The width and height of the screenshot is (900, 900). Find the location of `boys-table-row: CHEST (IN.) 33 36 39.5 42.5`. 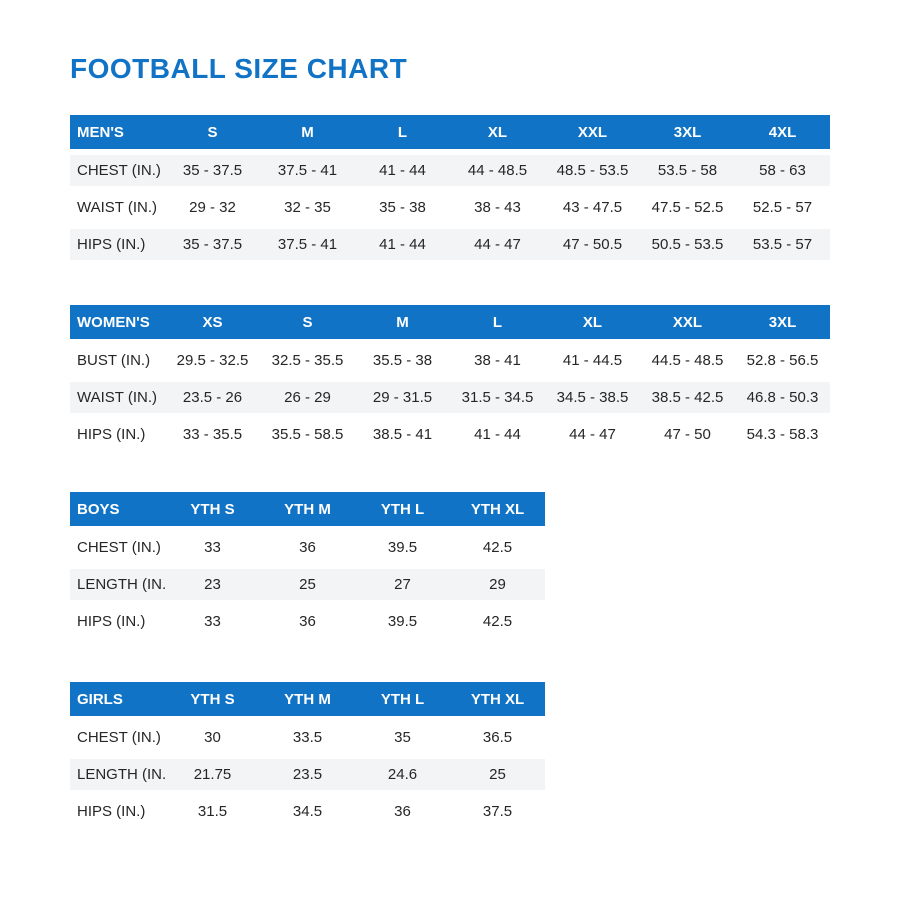

boys-table-row: CHEST (IN.) 33 36 39.5 42.5 is located at coordinates (307, 547).